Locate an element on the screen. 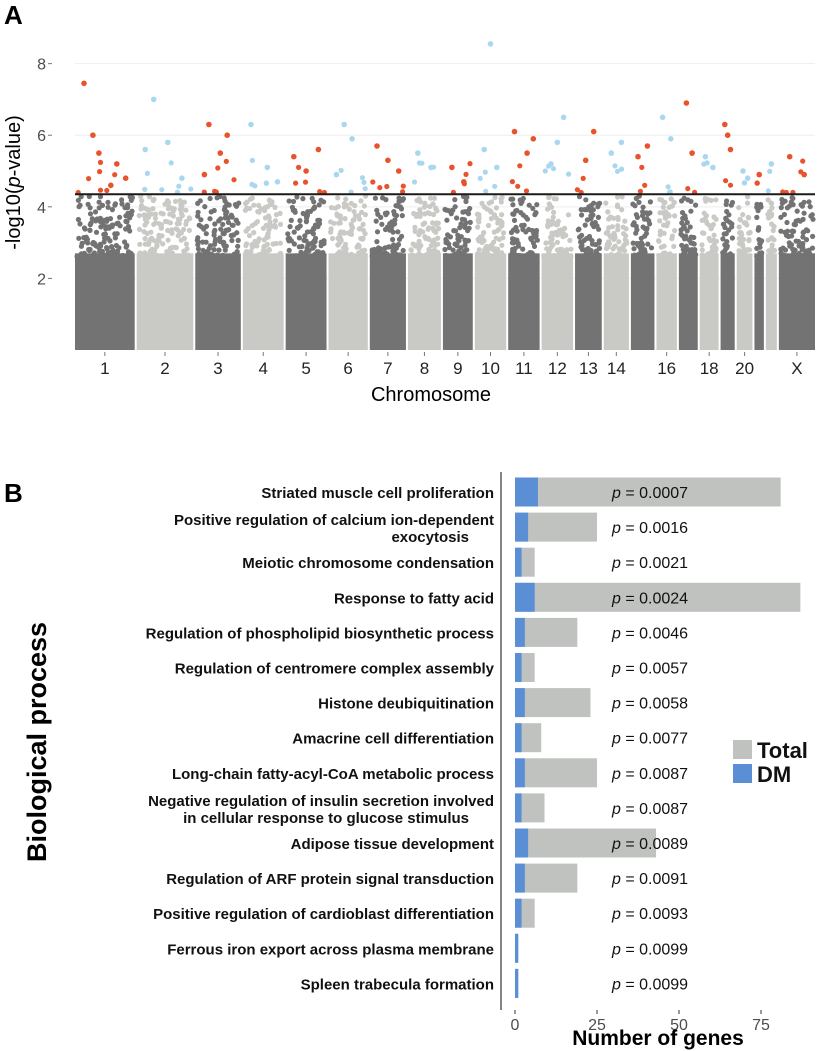 The image size is (819, 1051). significant-point-chr17 is located at coordinates (688, 189).